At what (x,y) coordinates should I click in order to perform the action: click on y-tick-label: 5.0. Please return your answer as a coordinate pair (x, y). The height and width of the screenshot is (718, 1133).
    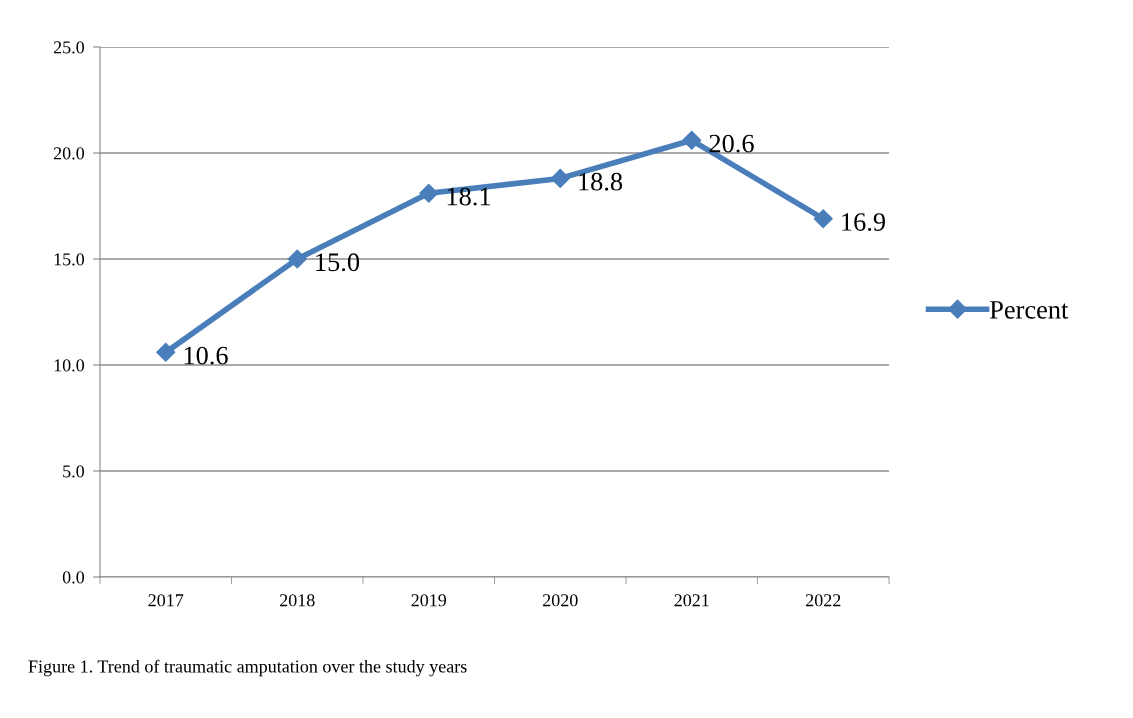
    Looking at the image, I should click on (74, 471).